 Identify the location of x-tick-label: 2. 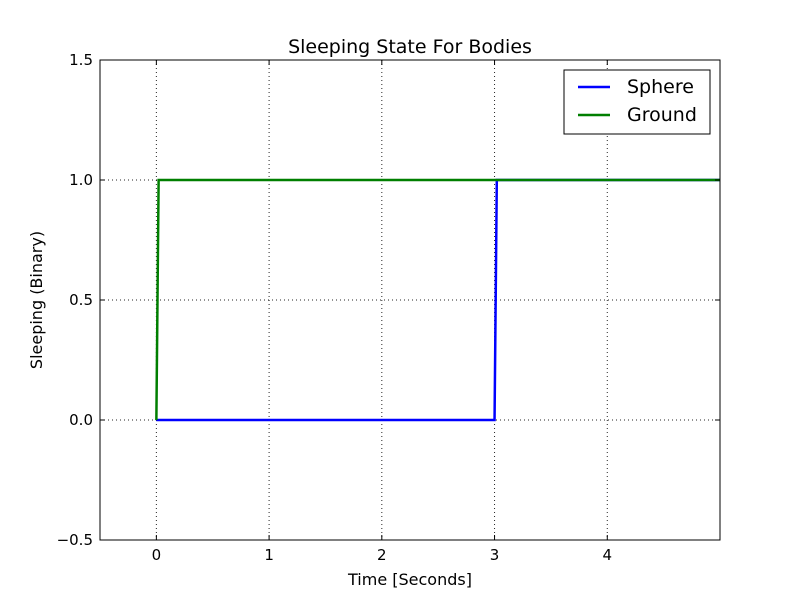
(382, 555).